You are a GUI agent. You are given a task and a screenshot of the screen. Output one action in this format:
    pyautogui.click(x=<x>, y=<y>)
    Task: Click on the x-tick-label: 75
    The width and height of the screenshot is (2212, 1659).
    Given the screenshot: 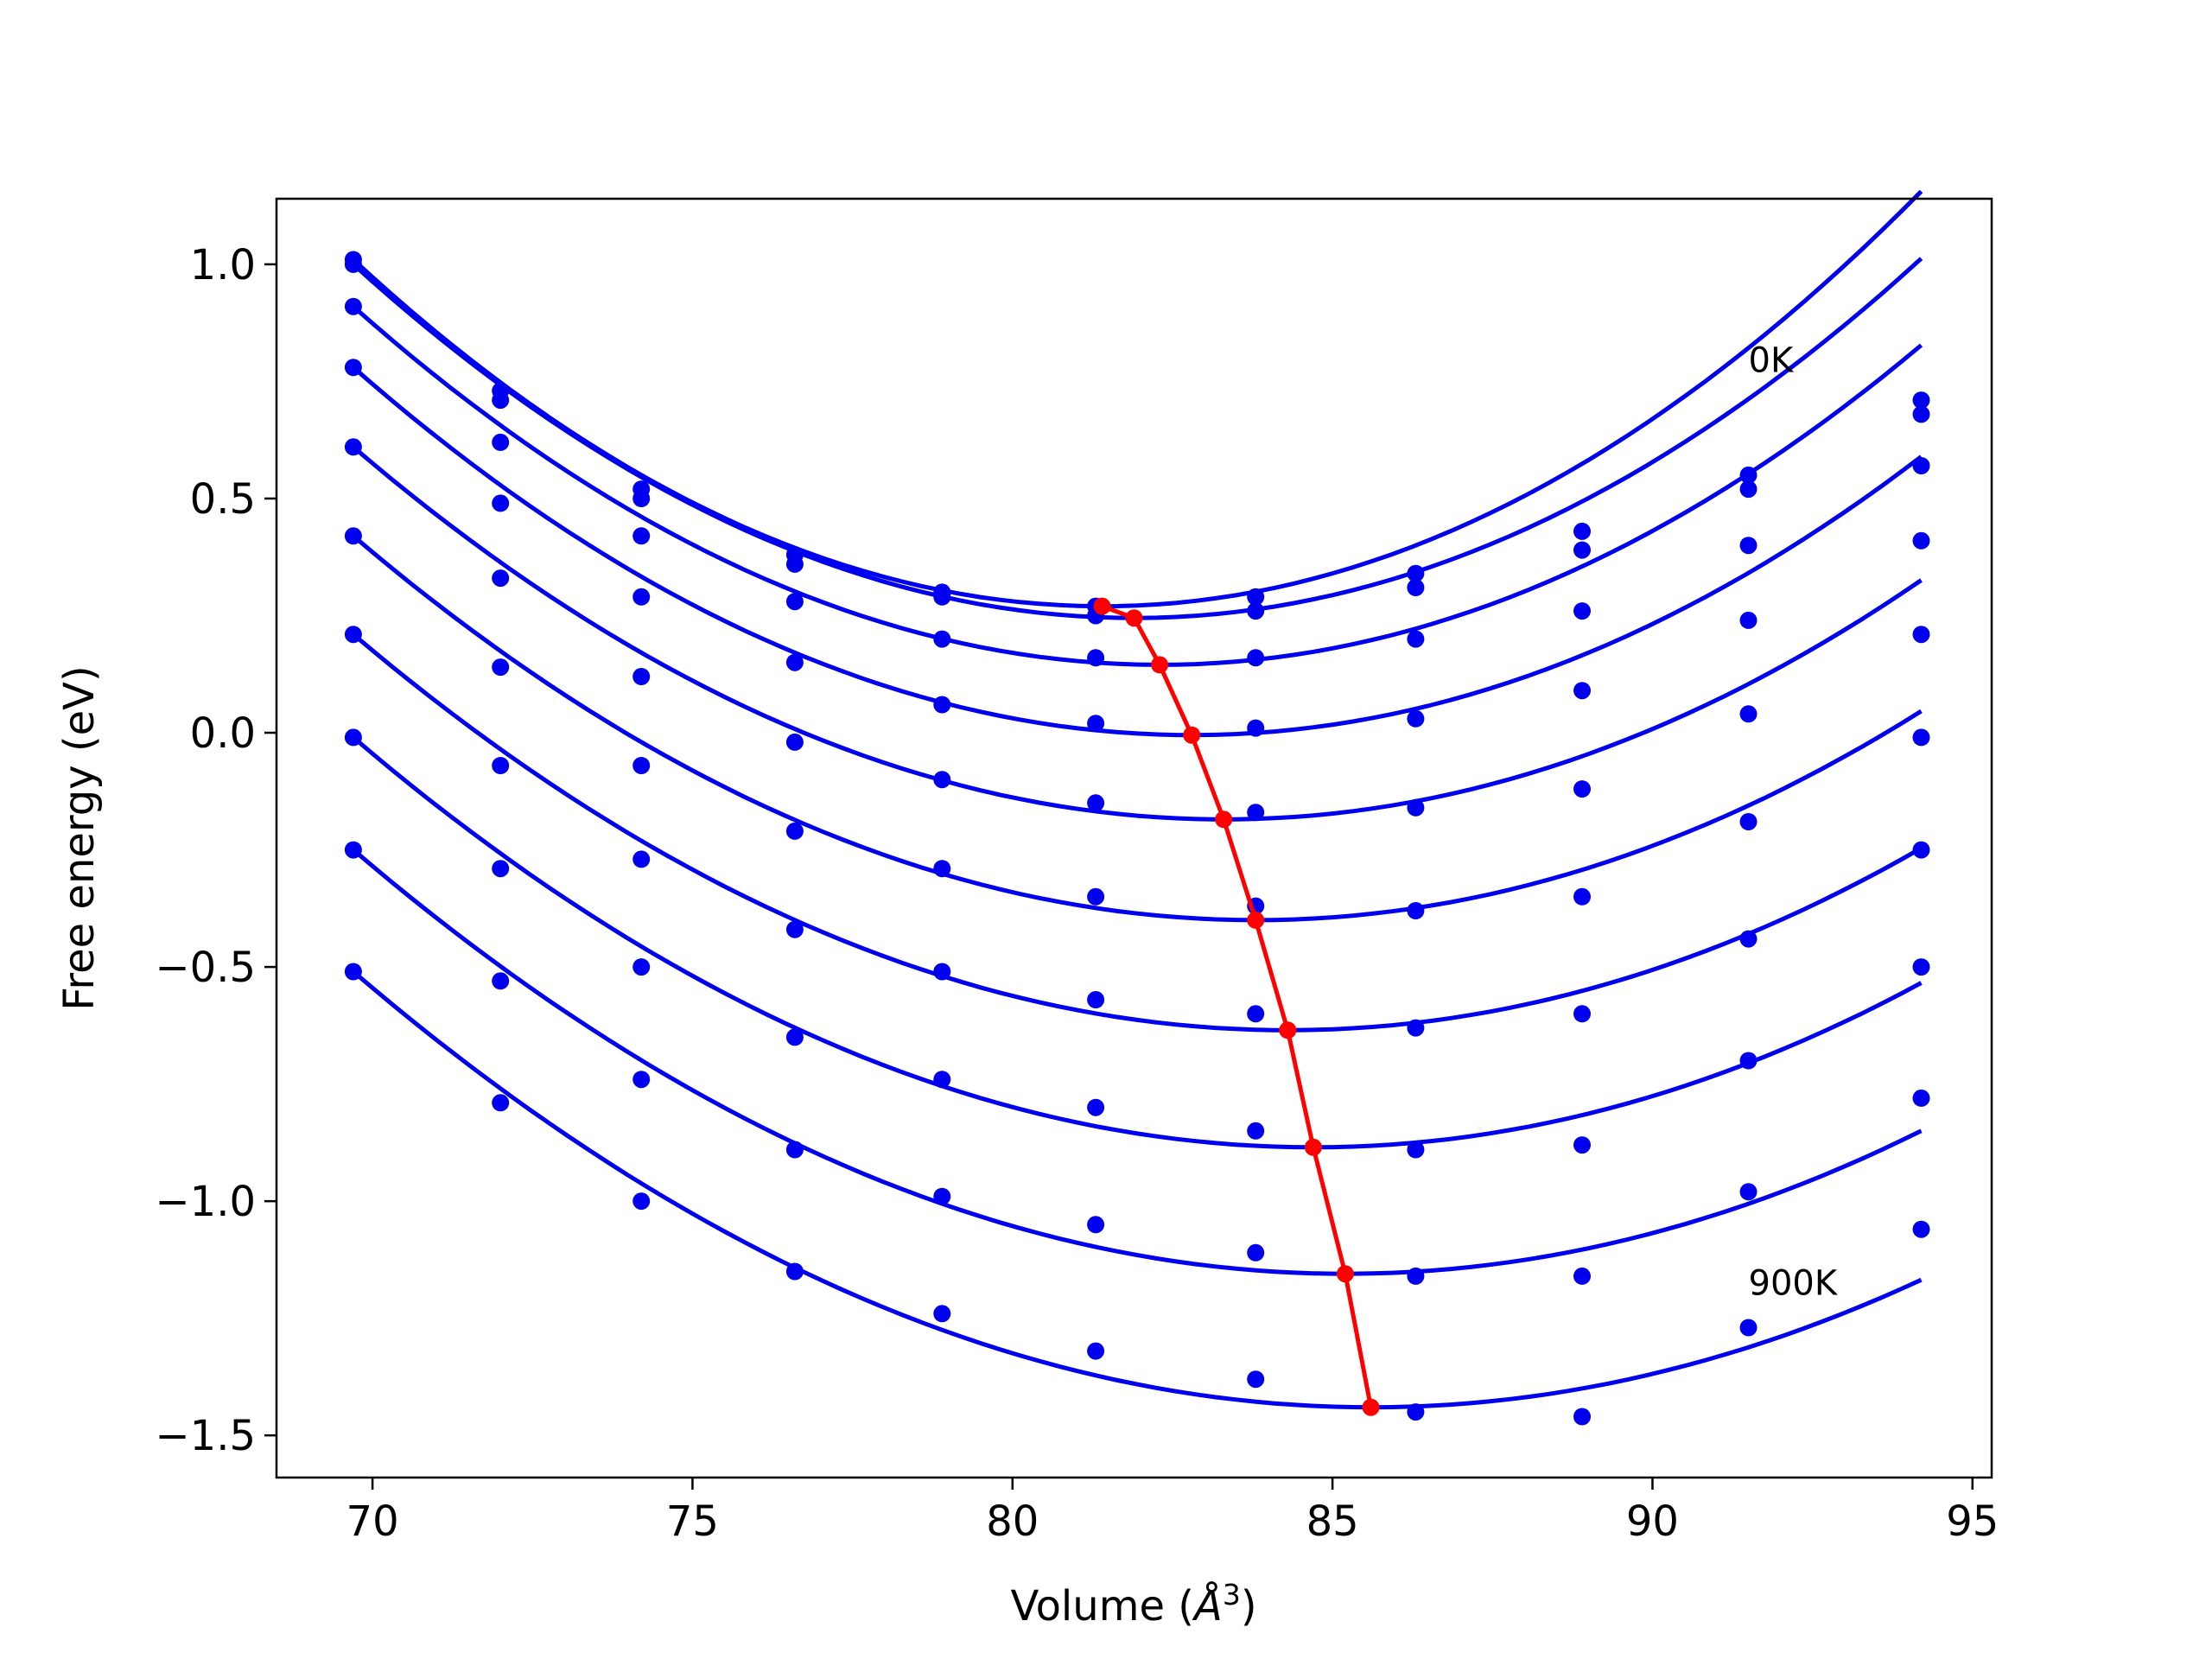 What is the action you would take?
    pyautogui.click(x=692, y=1521)
    